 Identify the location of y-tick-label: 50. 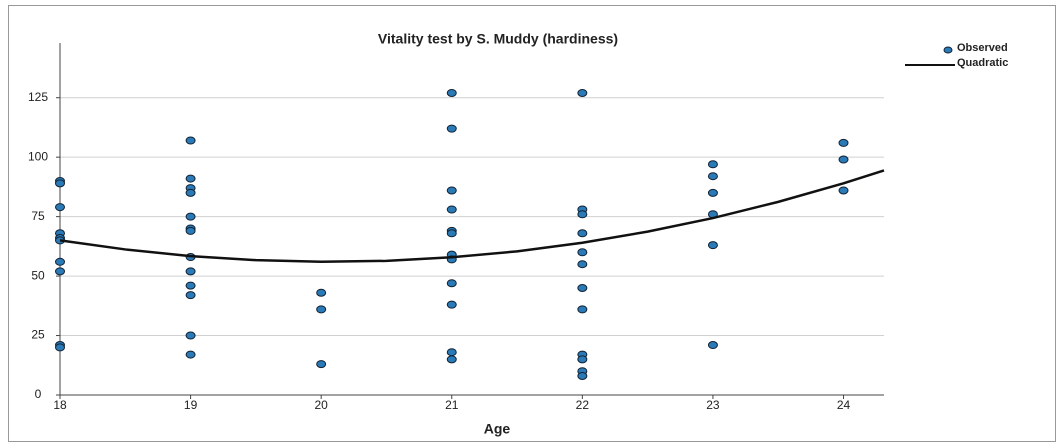
(38, 275).